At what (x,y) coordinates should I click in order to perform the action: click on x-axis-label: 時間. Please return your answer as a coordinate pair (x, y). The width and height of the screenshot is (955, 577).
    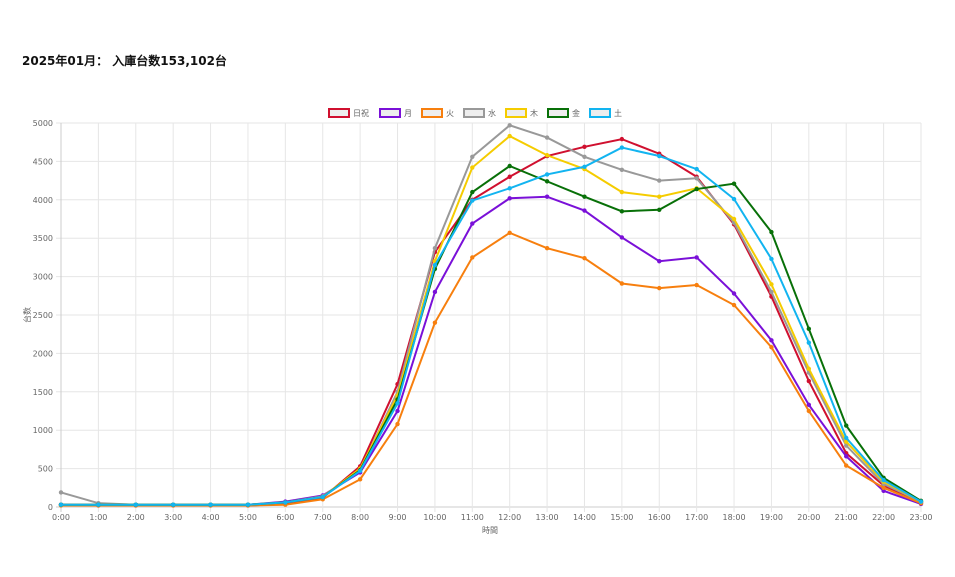
    Looking at the image, I should click on (490, 530).